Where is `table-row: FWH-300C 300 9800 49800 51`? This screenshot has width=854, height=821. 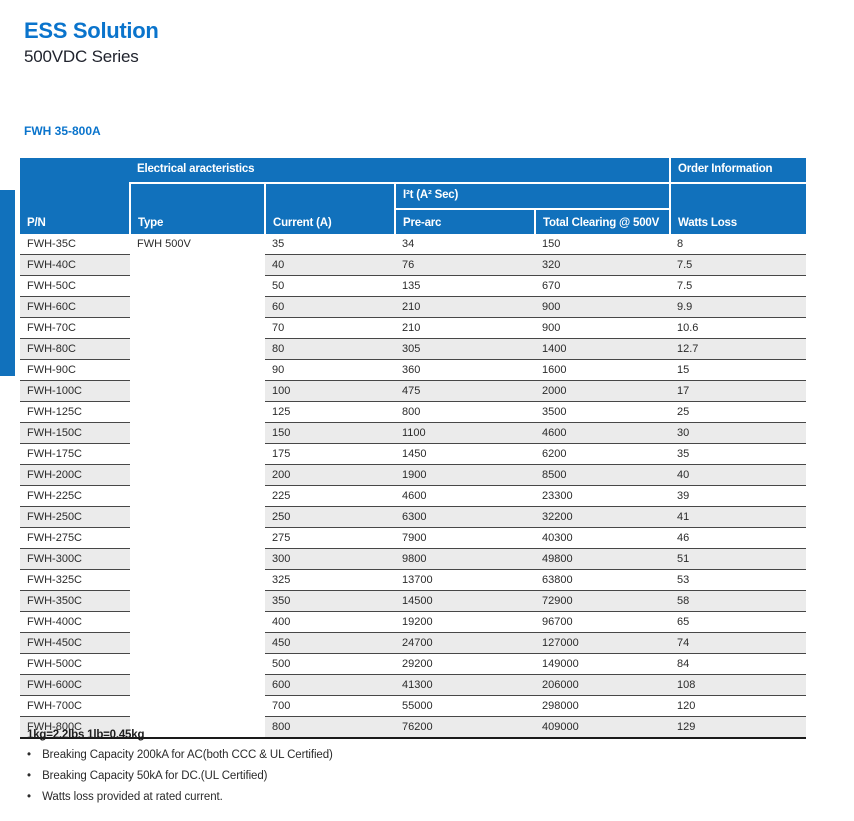 table-row: FWH-300C 300 9800 49800 51 is located at coordinates (413, 559).